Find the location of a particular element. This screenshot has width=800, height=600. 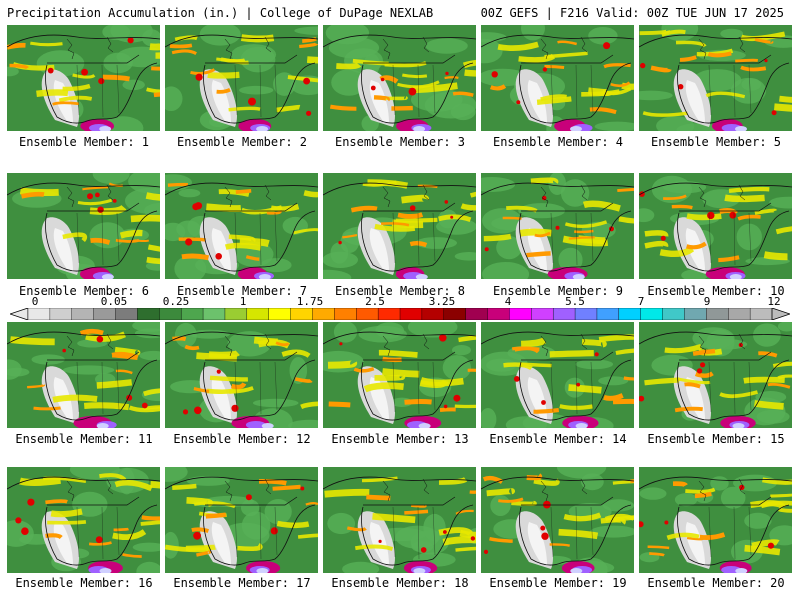

ensemble-member-label: Ensemble Member: 14 is located at coordinates (558, 439).